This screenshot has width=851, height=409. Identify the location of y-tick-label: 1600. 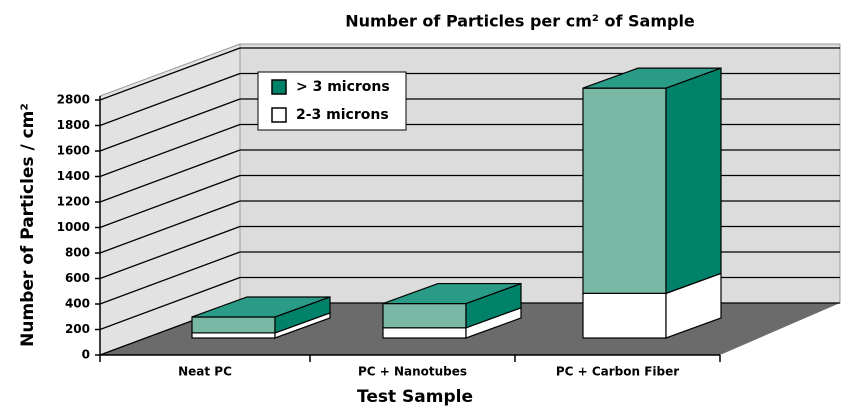
(73, 151).